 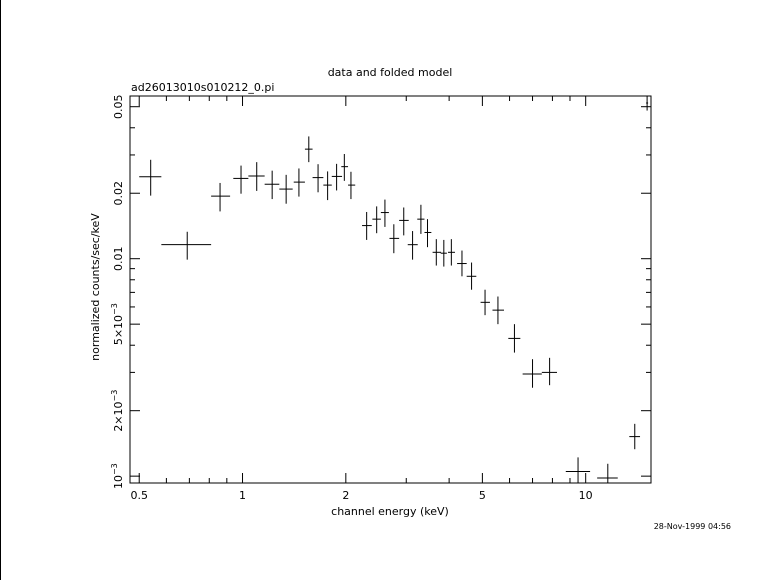 I want to click on y-tick-label: 10−3, so click(x=117, y=476).